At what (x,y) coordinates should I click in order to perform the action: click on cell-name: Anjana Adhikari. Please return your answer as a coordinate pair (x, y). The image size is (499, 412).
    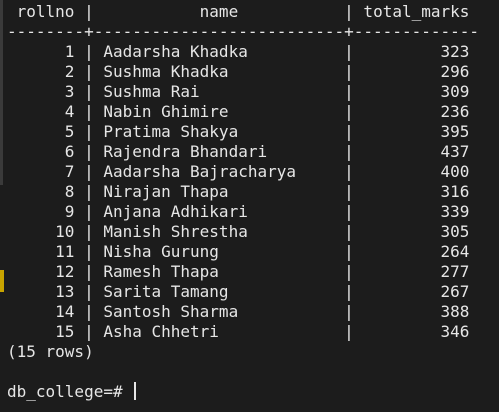
    Looking at the image, I should click on (219, 211).